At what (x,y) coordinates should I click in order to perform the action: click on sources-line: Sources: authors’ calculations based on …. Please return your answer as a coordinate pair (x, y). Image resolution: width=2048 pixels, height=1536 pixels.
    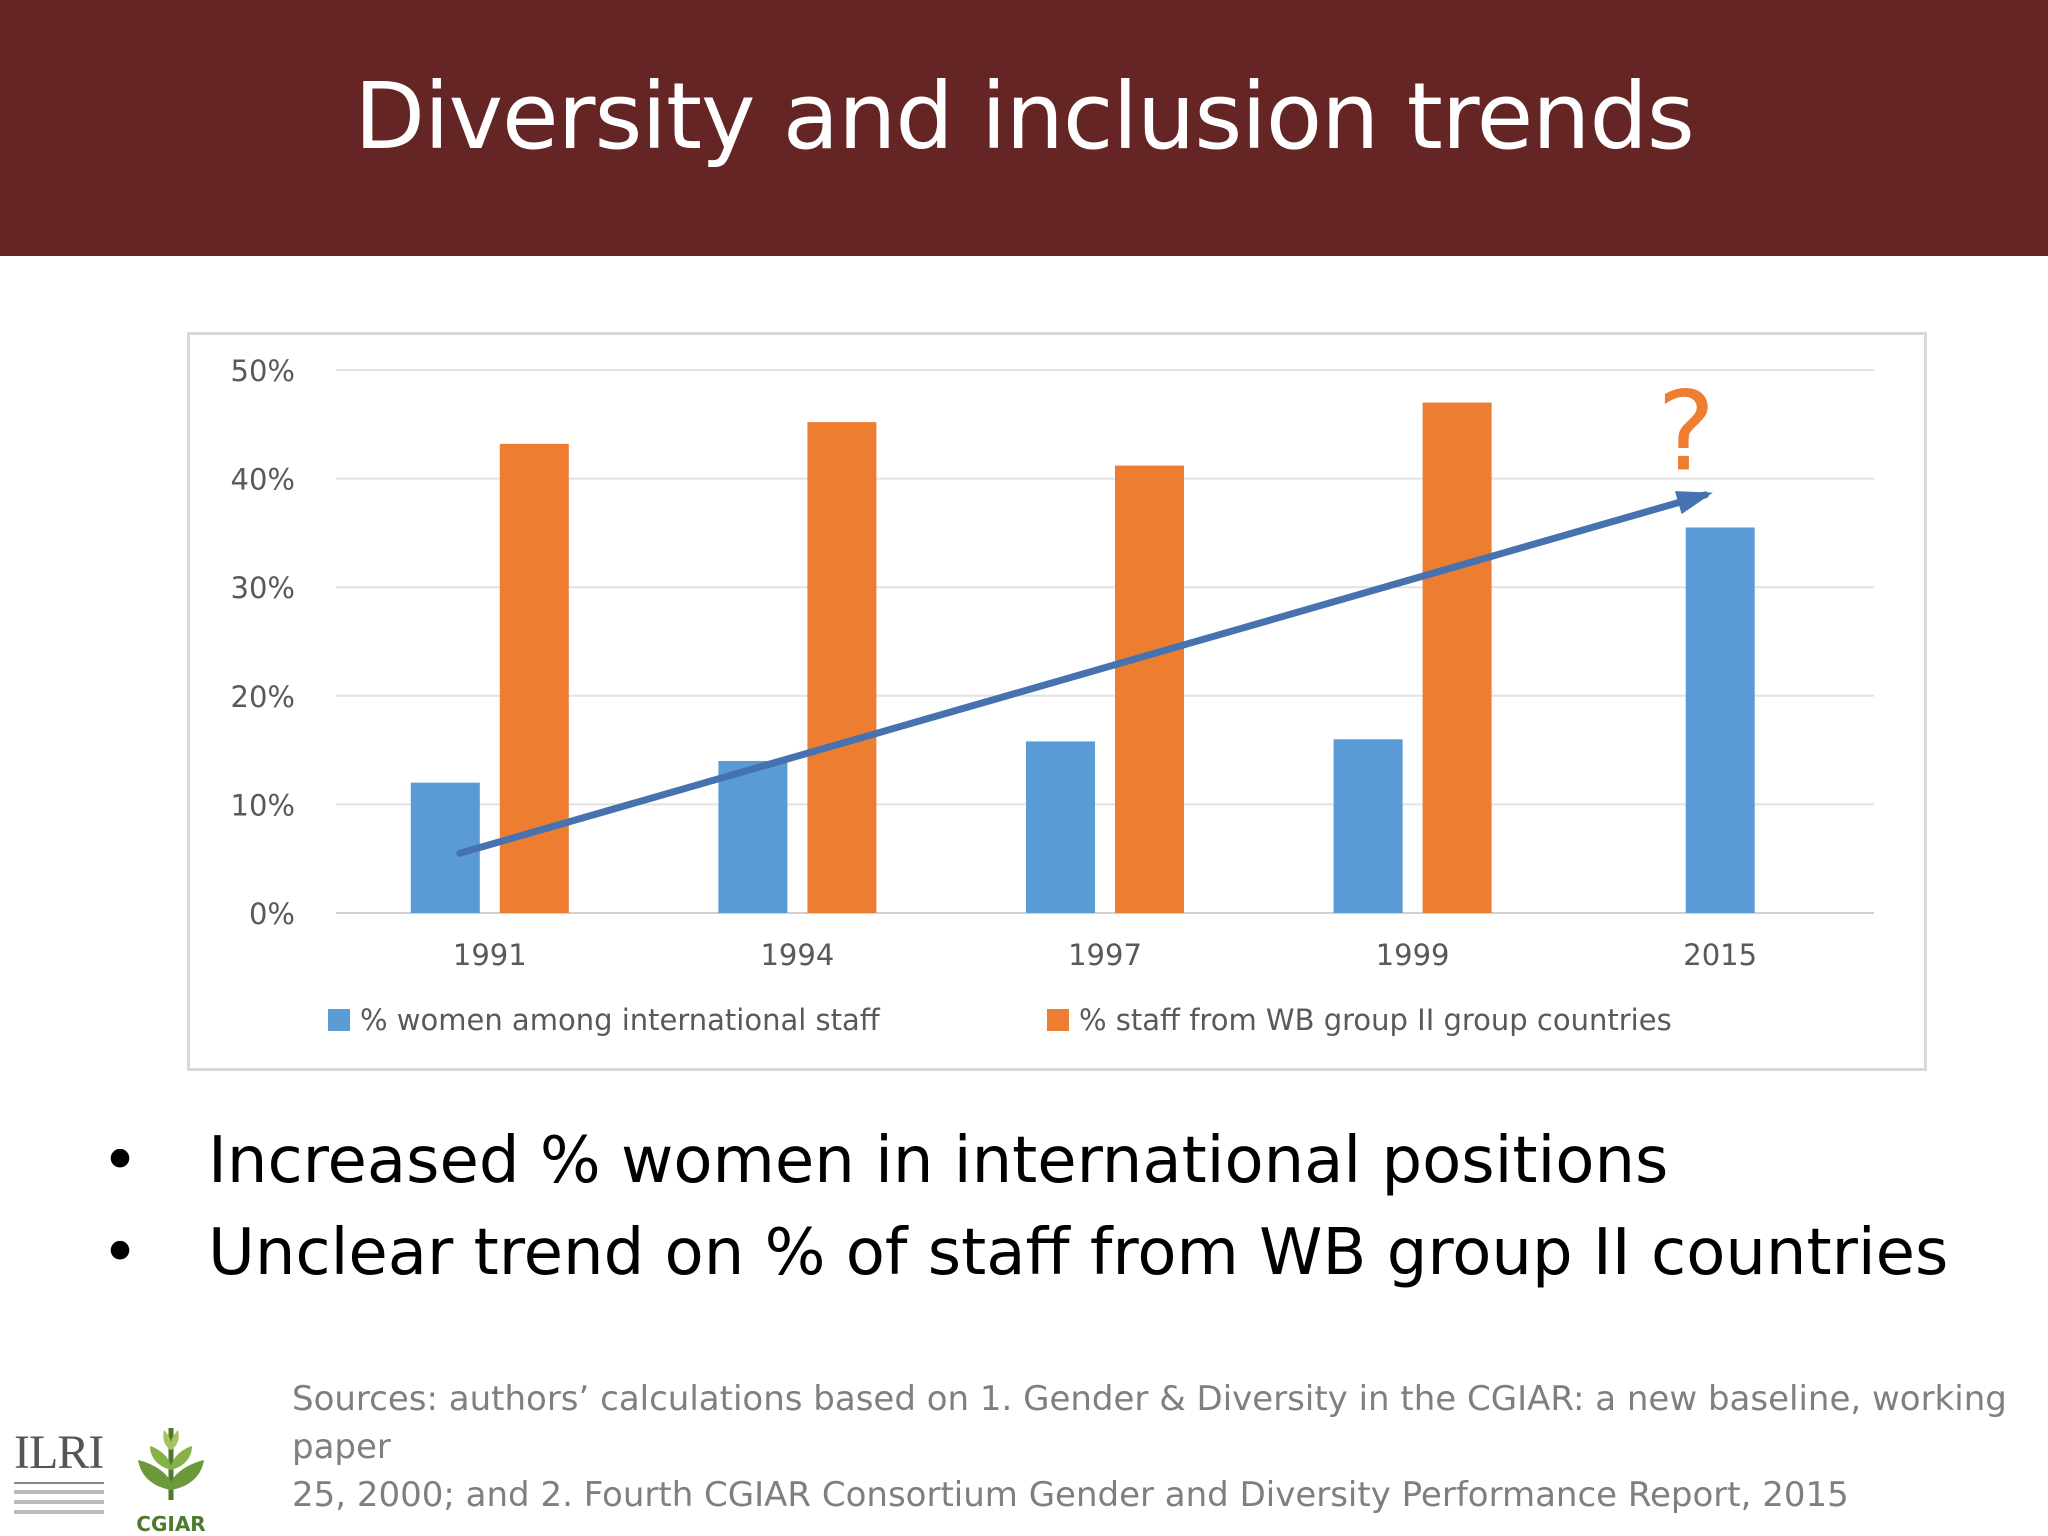
    Looking at the image, I should click on (1149, 1423).